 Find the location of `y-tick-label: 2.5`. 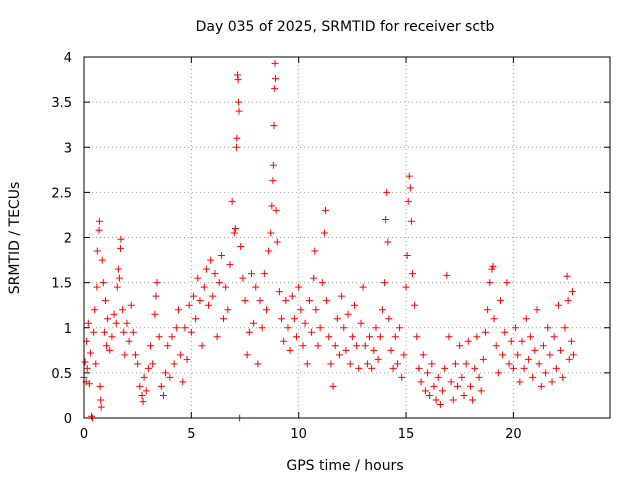

y-tick-label: 2.5 is located at coordinates (61, 193).